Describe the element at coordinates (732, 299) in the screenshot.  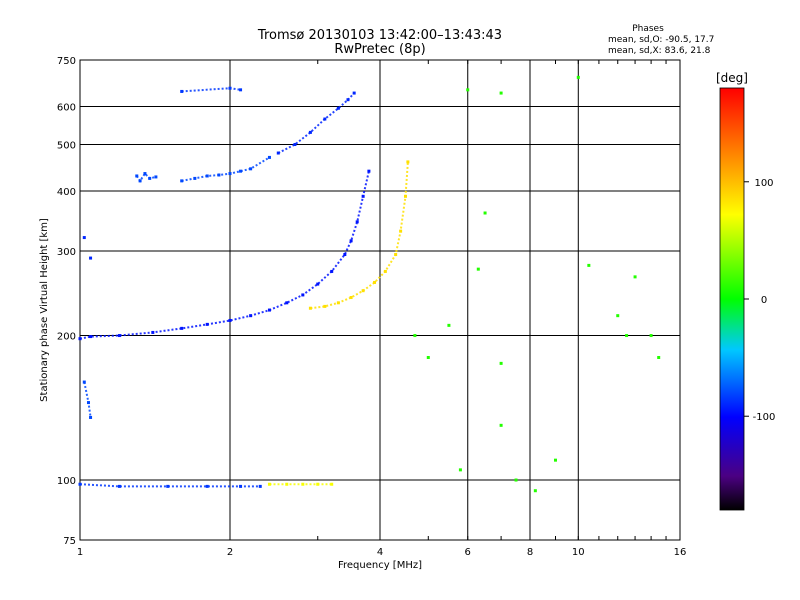
I see `colorbar` at that location.